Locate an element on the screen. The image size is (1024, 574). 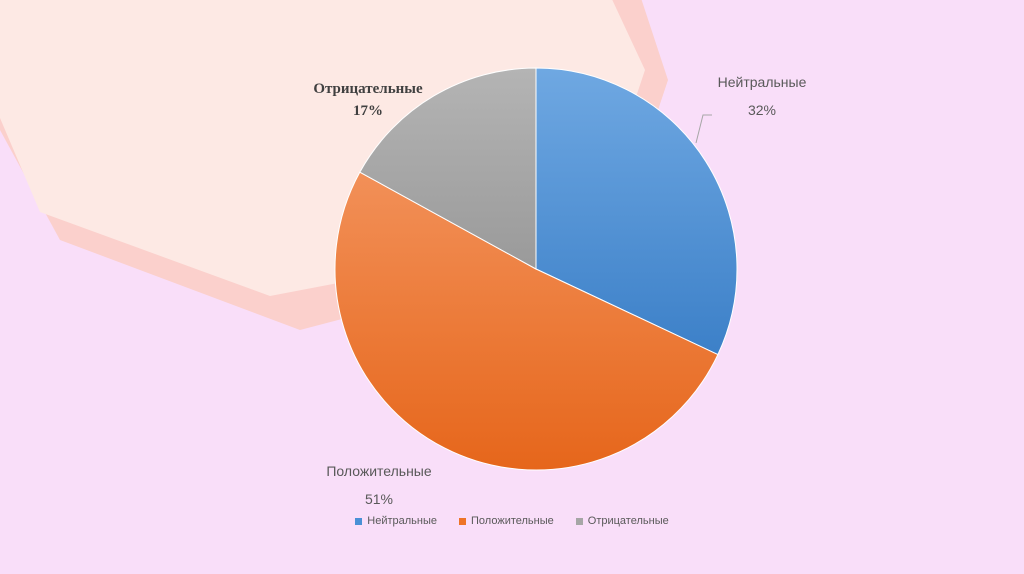
legend-item-positive: Положительные is located at coordinates (506, 521).